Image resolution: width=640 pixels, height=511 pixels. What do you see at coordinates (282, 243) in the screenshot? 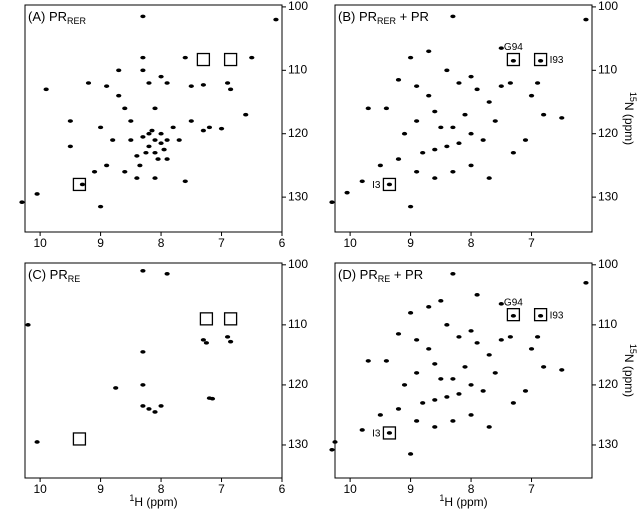
I see `x-tick-label: 6` at bounding box center [282, 243].